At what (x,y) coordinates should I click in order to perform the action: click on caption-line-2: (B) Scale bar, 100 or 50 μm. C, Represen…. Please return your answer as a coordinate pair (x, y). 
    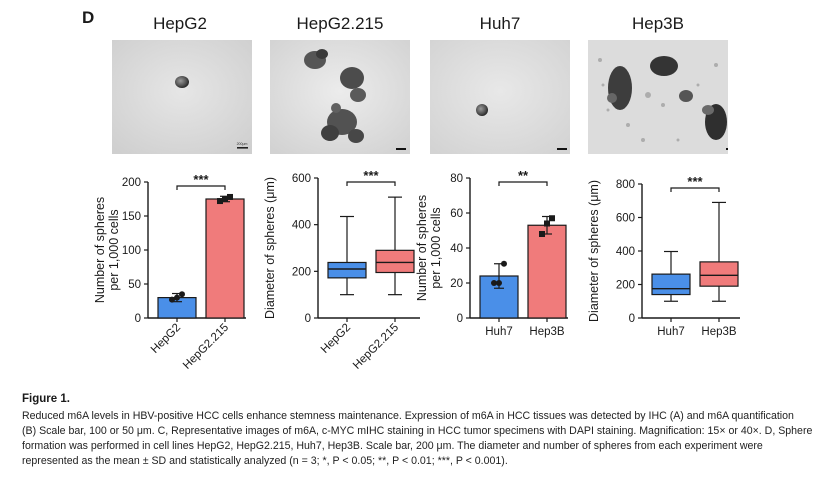
    Looking at the image, I should click on (417, 431).